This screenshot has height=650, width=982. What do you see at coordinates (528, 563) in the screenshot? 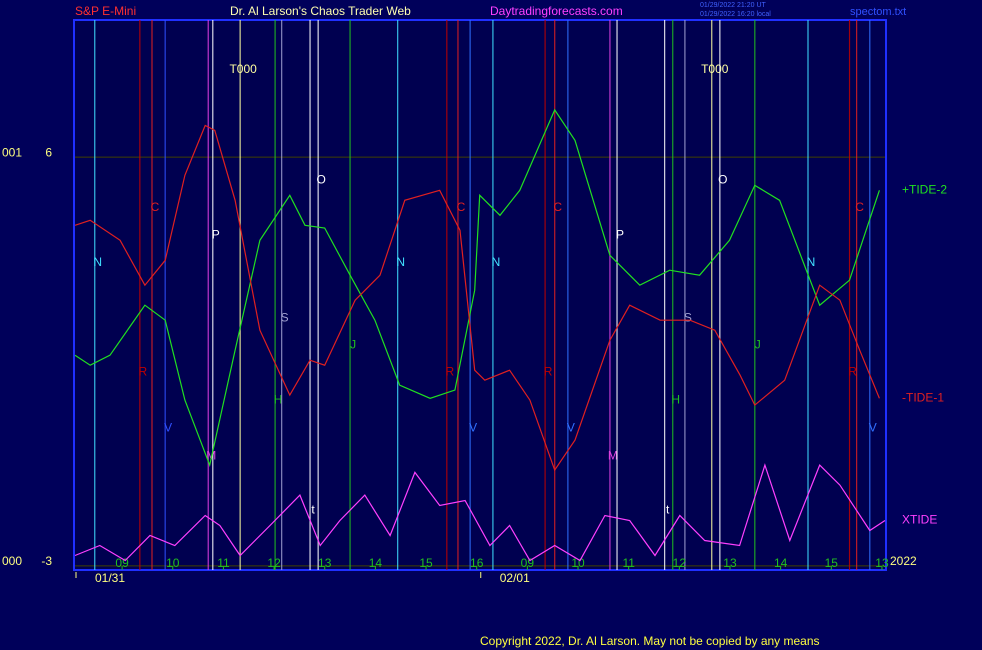
I see `x-tick-label: 09` at bounding box center [528, 563].